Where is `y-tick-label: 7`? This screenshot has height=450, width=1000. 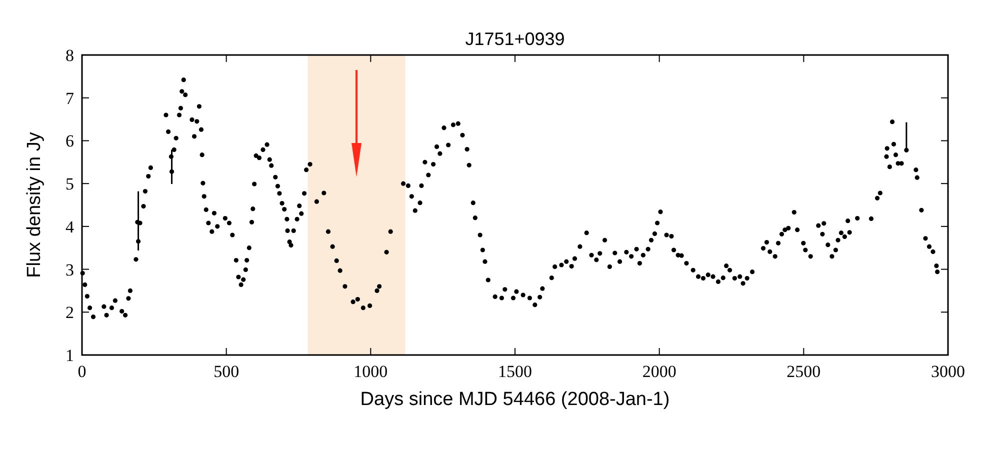 y-tick-label: 7 is located at coordinates (70, 98).